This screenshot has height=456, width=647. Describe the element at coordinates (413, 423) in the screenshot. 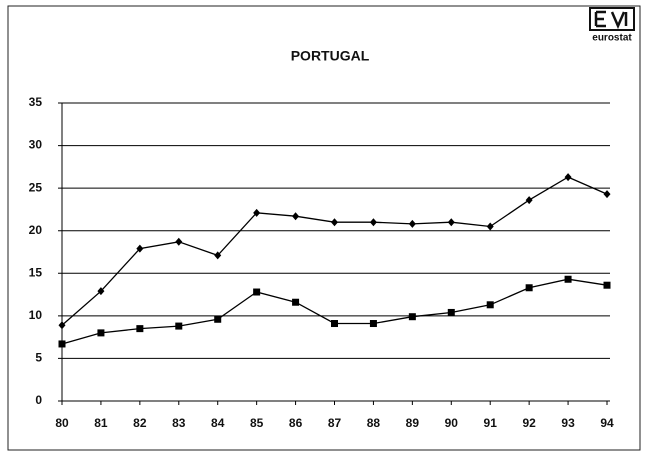

I see `x-tick-label: 89` at that location.